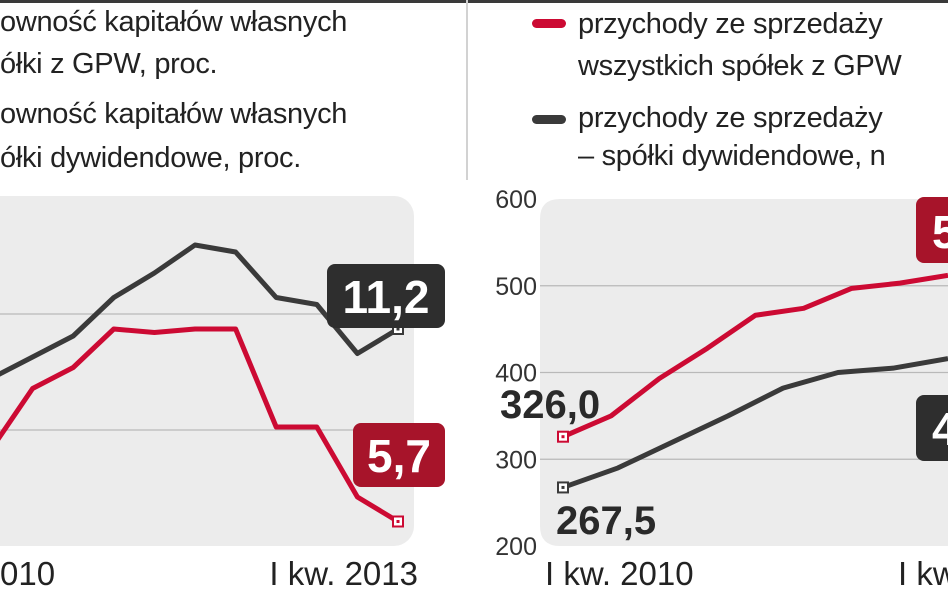 This screenshot has width=948, height=593. Describe the element at coordinates (109, 64) in the screenshot. I see `left-legend-red-line2: ółki z GPW, proc.` at that location.